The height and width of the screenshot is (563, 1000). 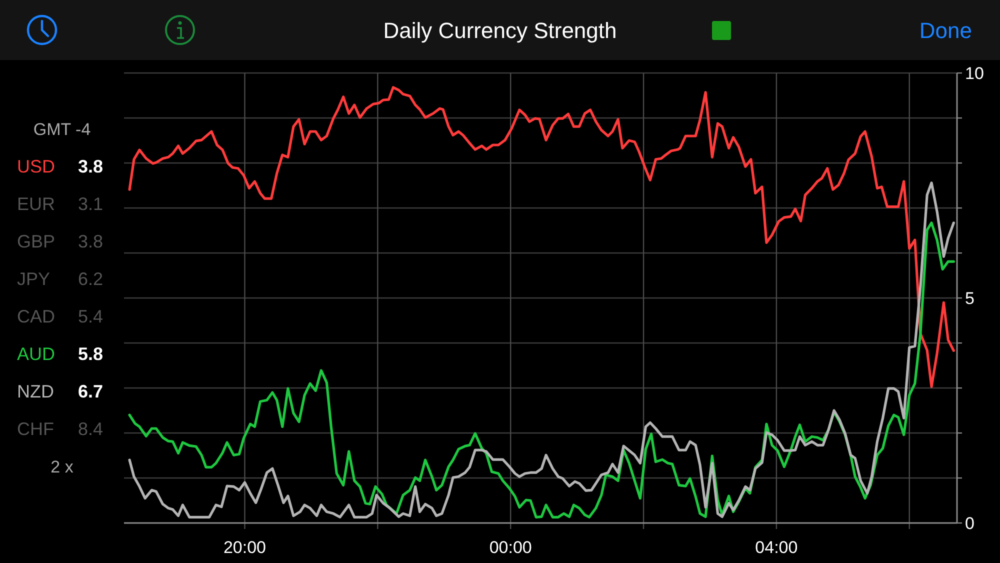 What do you see at coordinates (60, 204) in the screenshot?
I see `text: EUR 3.1` at bounding box center [60, 204].